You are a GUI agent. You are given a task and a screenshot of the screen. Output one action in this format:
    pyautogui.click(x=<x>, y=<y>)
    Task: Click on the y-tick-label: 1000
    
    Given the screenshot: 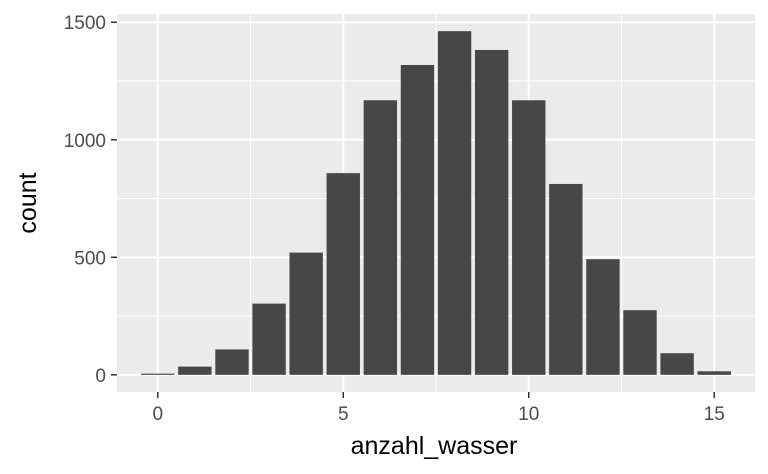 What is the action you would take?
    pyautogui.click(x=85, y=141)
    